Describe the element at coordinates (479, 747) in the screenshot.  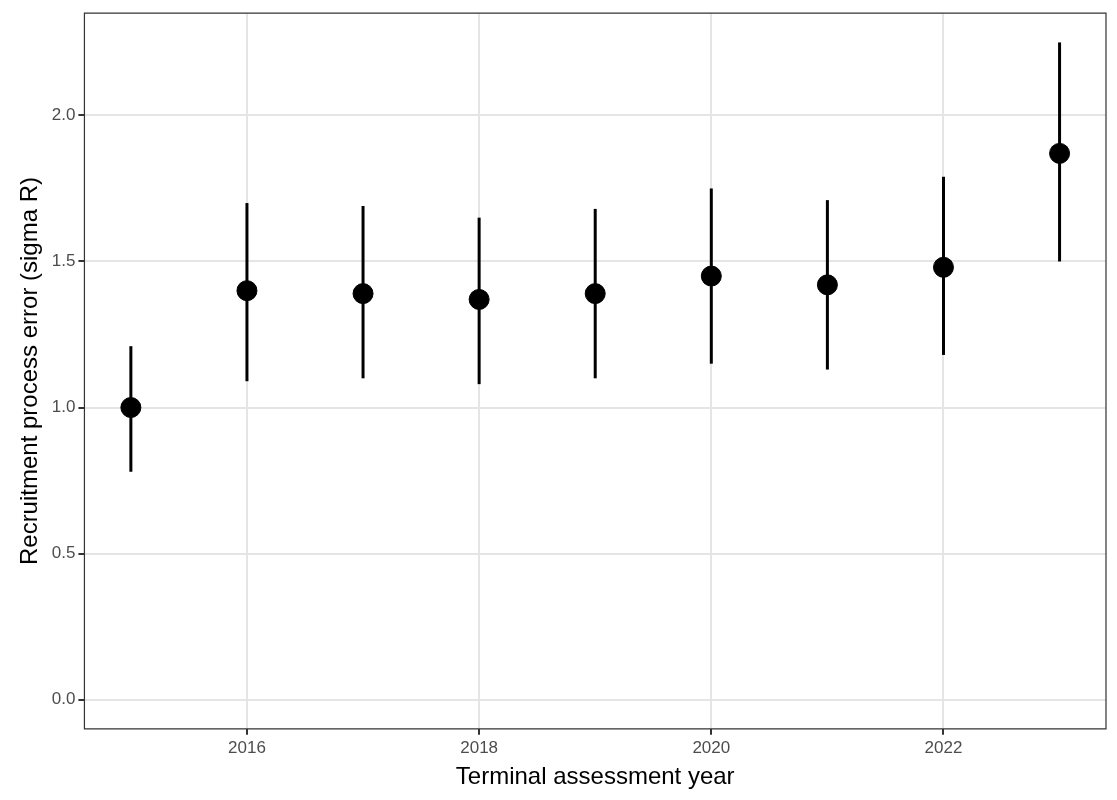
I see `x-tick-label: 2018` at that location.